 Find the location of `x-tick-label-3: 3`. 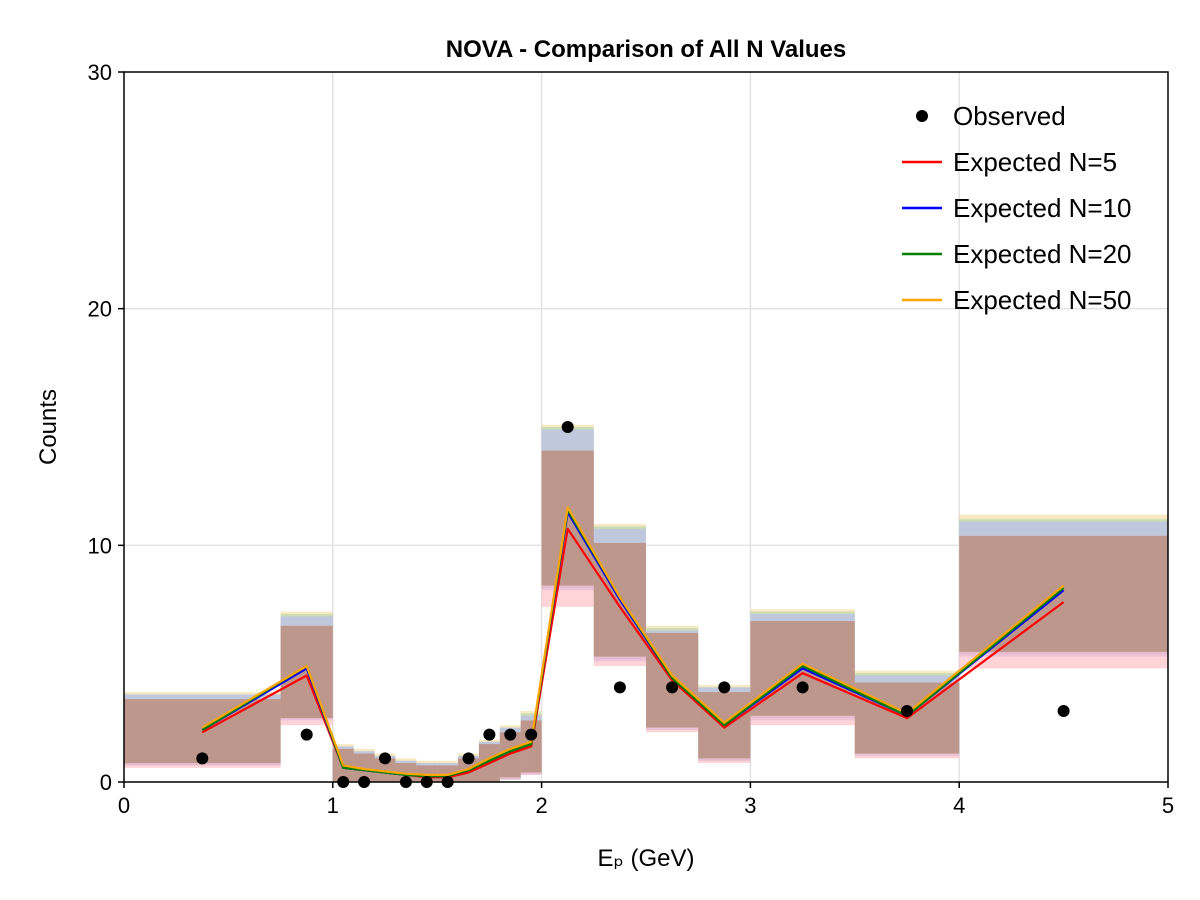

x-tick-label-3: 3 is located at coordinates (750, 805).